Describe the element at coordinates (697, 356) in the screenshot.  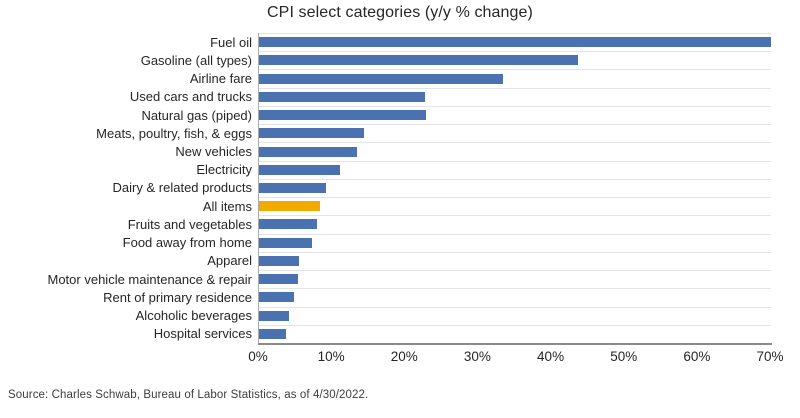
I see `x-tick-label: 60%` at that location.